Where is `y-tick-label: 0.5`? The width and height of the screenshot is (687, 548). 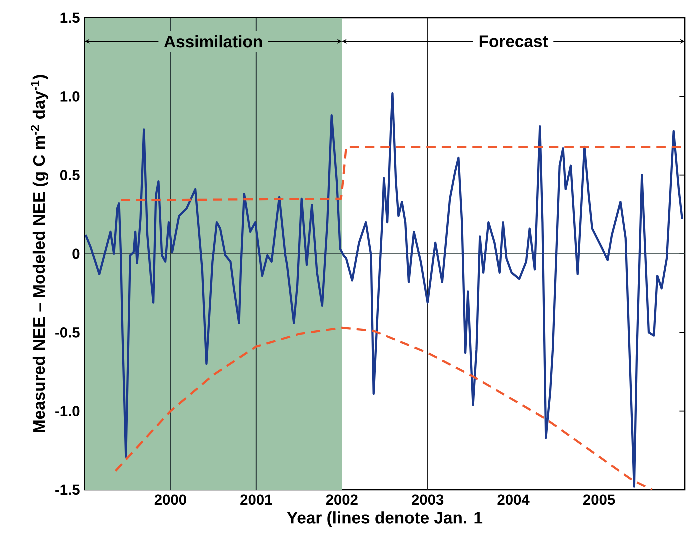 y-tick-label: 0.5 is located at coordinates (70, 175).